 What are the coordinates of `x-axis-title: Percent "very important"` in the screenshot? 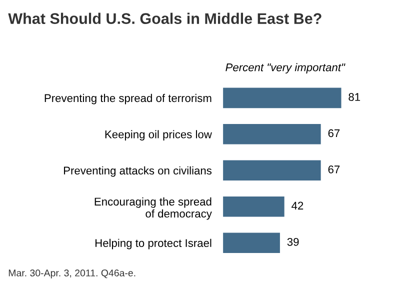 It's located at (286, 68).